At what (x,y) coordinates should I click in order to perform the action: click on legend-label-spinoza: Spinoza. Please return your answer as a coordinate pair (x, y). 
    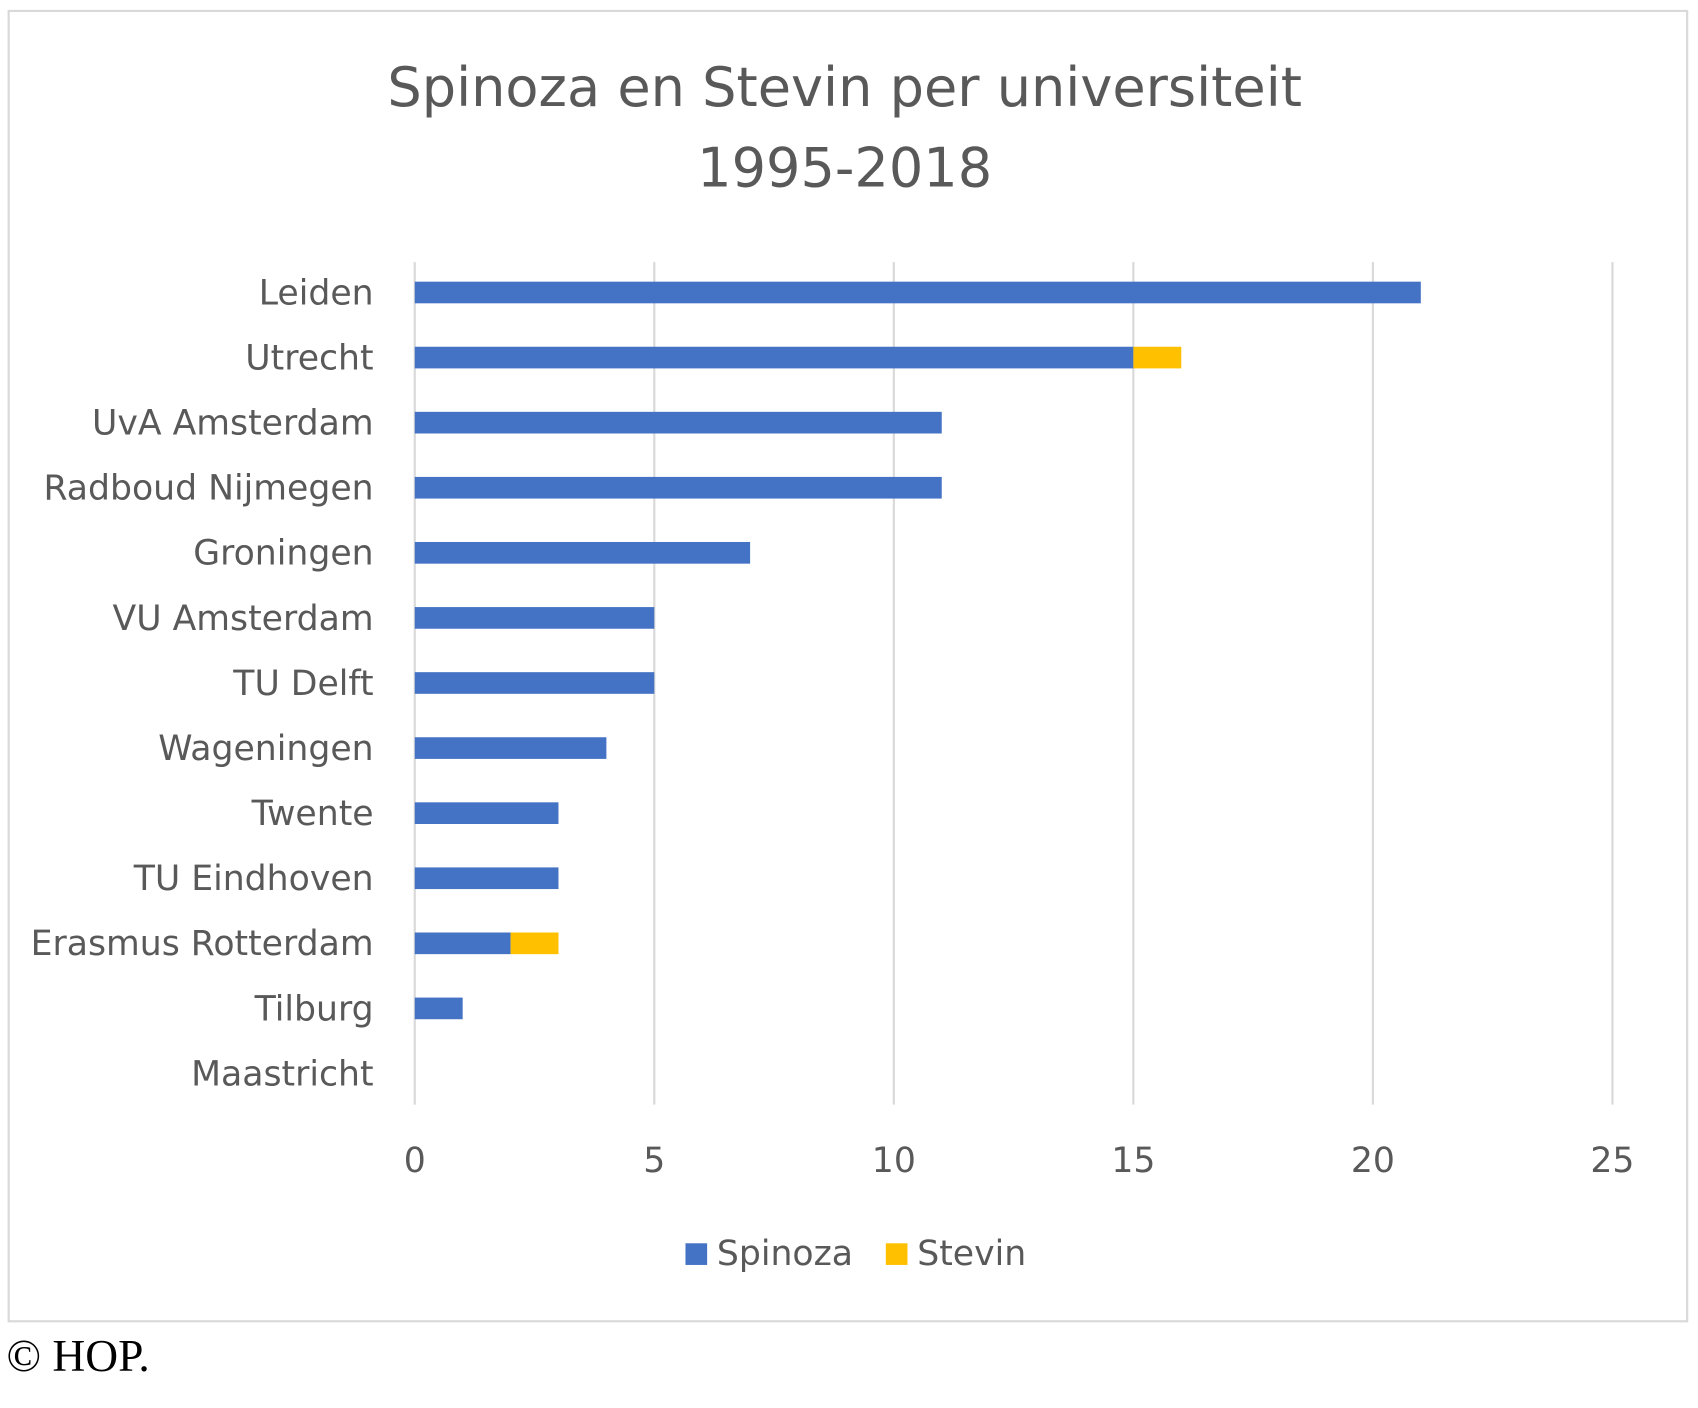
    Looking at the image, I should click on (785, 1254).